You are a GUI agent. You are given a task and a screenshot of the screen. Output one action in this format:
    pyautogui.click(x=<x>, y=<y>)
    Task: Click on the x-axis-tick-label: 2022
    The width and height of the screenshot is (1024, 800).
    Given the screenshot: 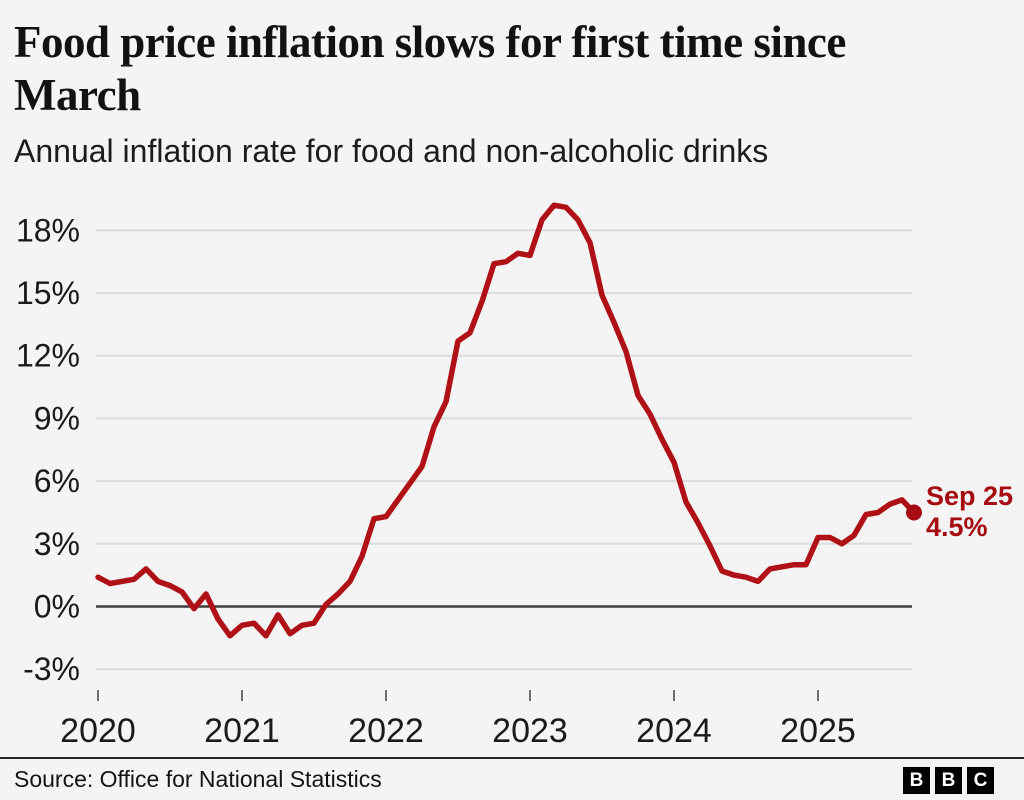 What is the action you would take?
    pyautogui.click(x=386, y=731)
    